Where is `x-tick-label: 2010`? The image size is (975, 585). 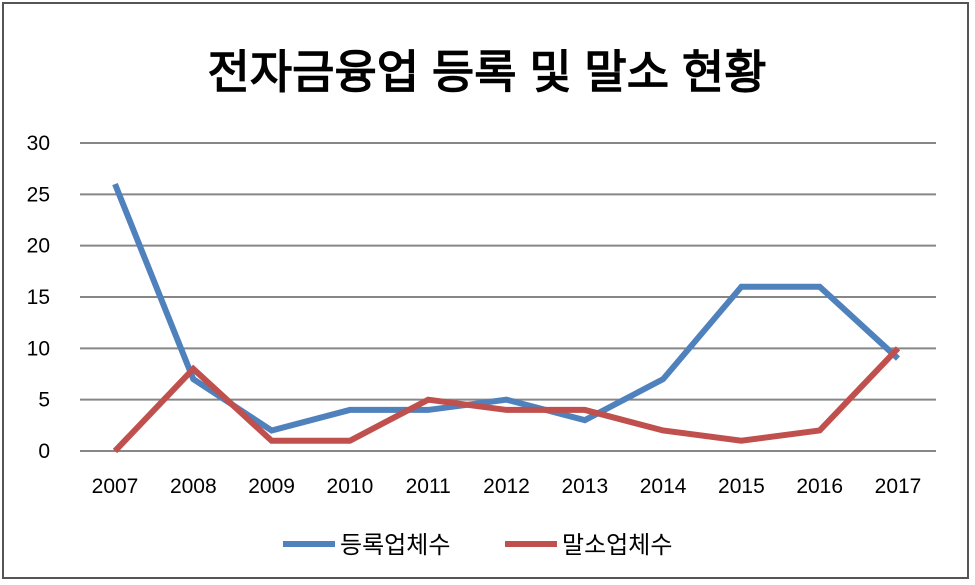
x-tick-label: 2010 is located at coordinates (350, 486).